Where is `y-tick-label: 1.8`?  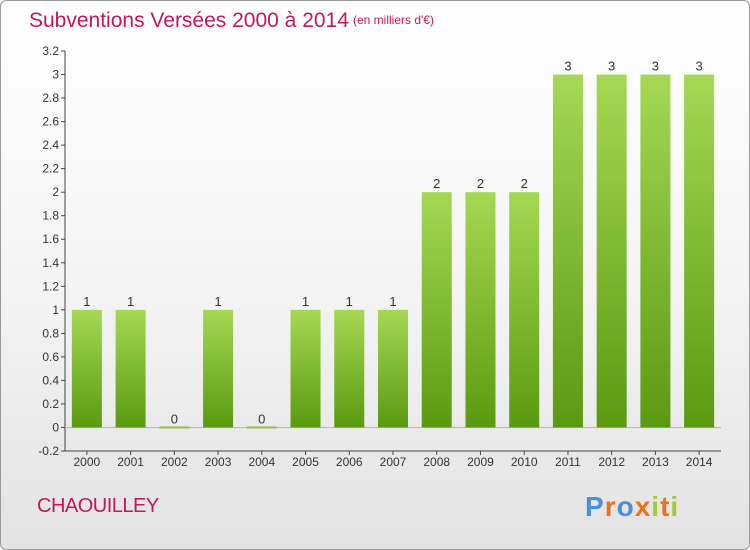
y-tick-label: 1.8 is located at coordinates (50, 216).